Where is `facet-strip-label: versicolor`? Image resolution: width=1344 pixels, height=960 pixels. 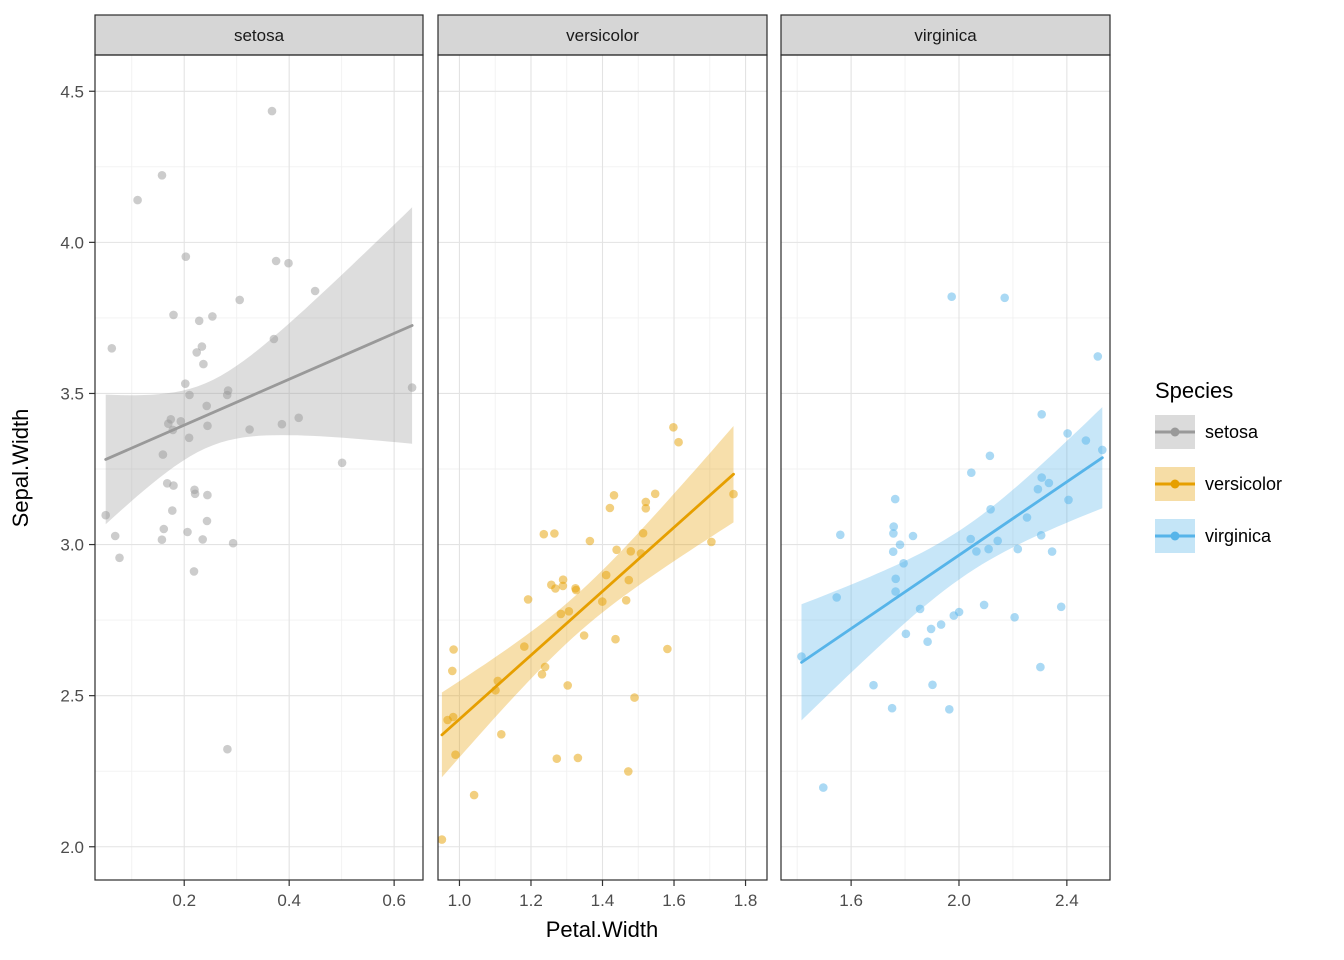
facet-strip-label: versicolor is located at coordinates (602, 35).